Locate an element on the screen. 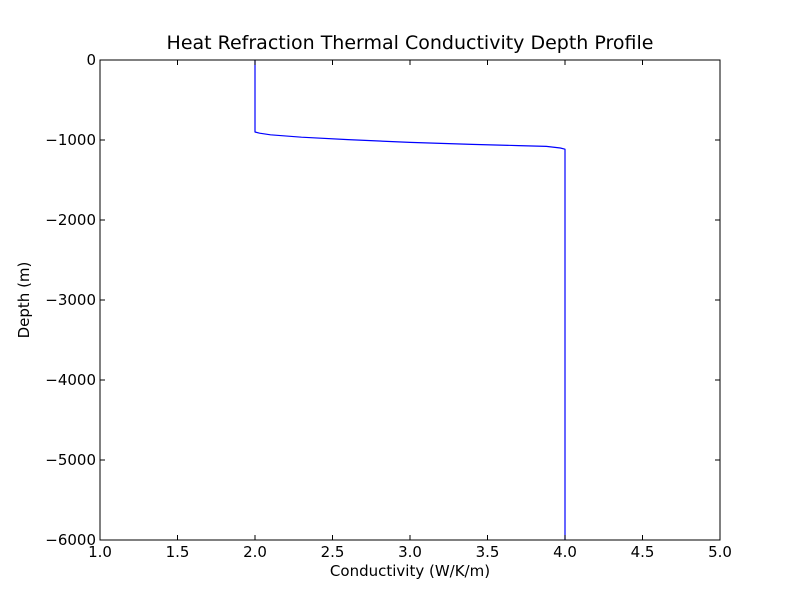  x-tick-label: 5.0 is located at coordinates (720, 552).